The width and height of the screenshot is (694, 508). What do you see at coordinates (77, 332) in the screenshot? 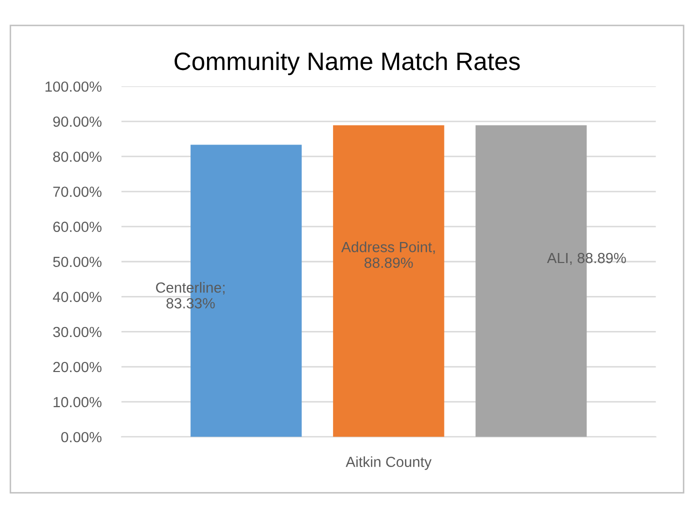
I see `y-tick-label: 30.00%` at bounding box center [77, 332].